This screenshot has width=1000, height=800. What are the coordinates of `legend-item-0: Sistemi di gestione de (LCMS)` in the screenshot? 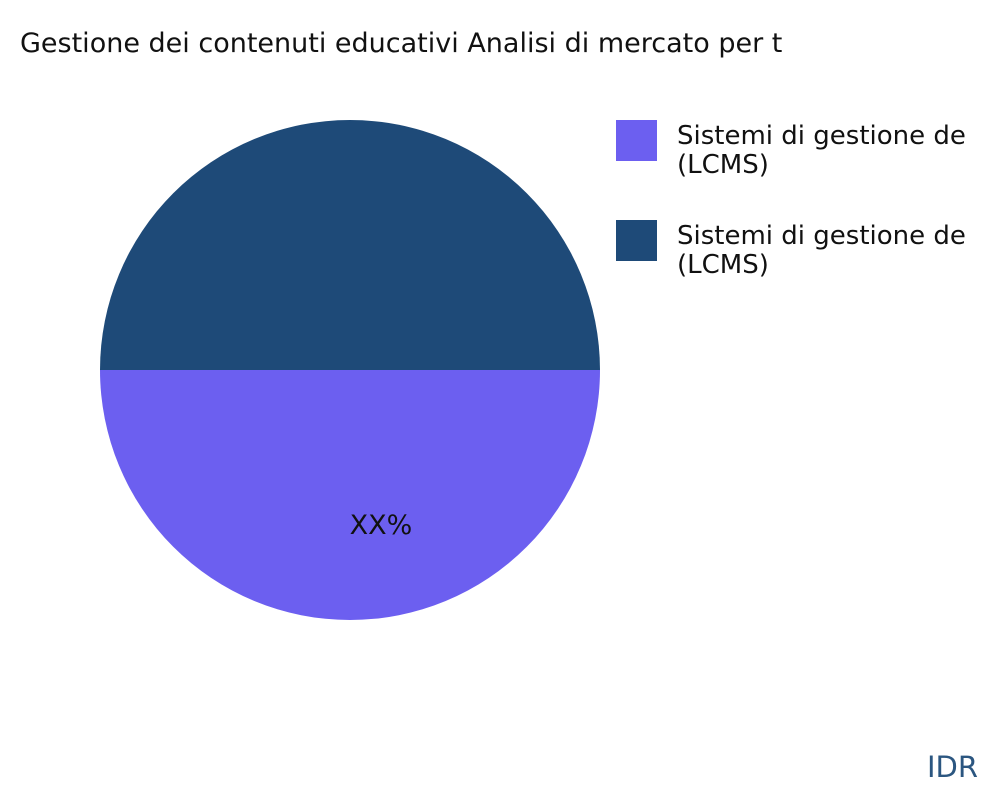 It's located at (808, 155).